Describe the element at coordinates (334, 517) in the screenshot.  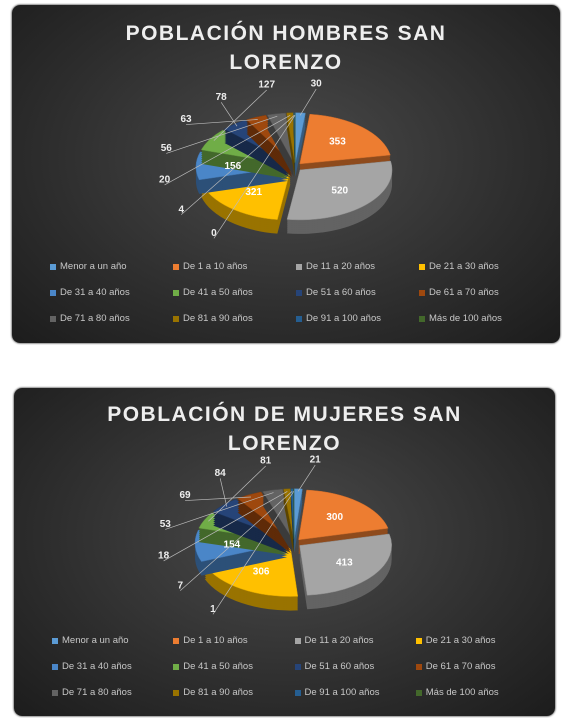
I see `data-label: 300` at that location.